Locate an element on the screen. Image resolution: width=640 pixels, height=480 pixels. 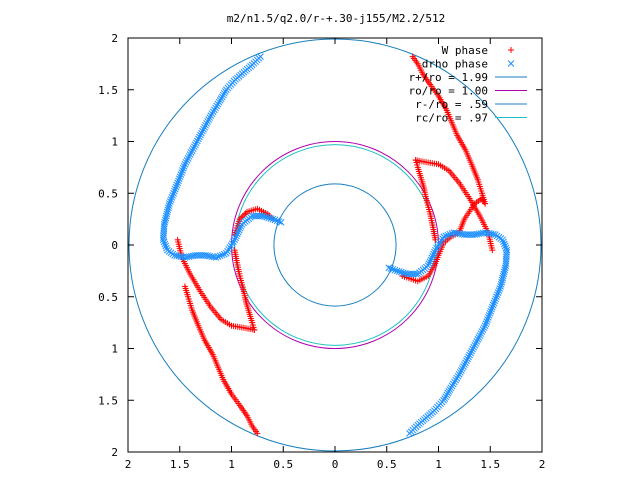
y-tick-label: 1.5 is located at coordinates (108, 400).